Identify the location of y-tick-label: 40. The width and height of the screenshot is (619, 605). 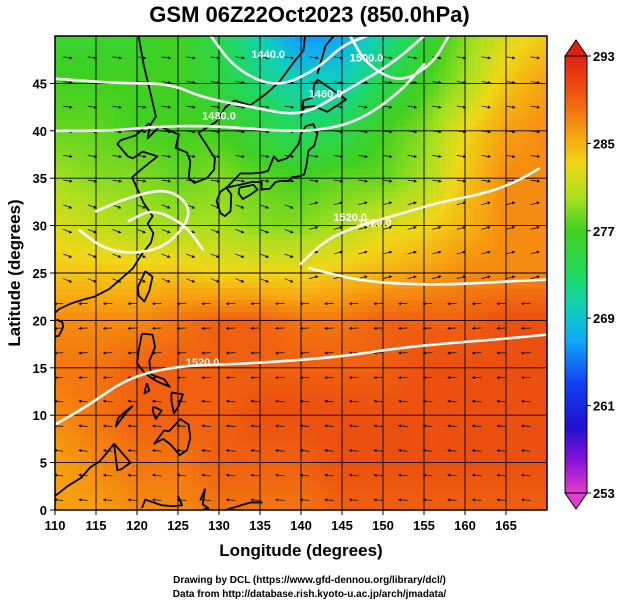
(40, 131).